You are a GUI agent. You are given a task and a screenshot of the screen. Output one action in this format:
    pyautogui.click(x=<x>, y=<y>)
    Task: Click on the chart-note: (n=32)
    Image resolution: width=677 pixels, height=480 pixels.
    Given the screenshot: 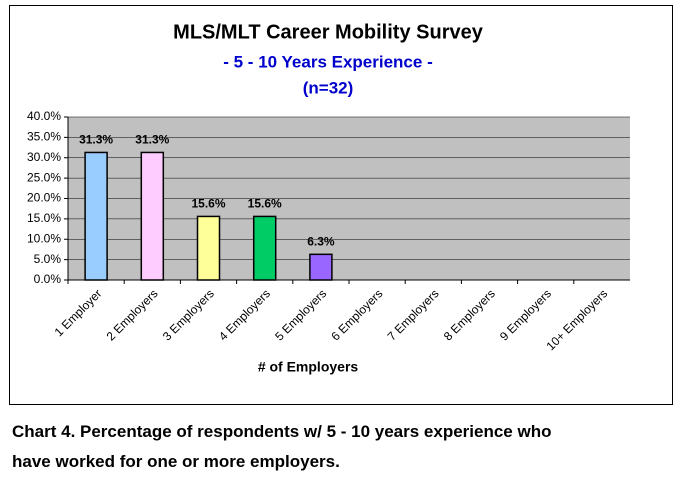 What is the action you would take?
    pyautogui.click(x=328, y=87)
    